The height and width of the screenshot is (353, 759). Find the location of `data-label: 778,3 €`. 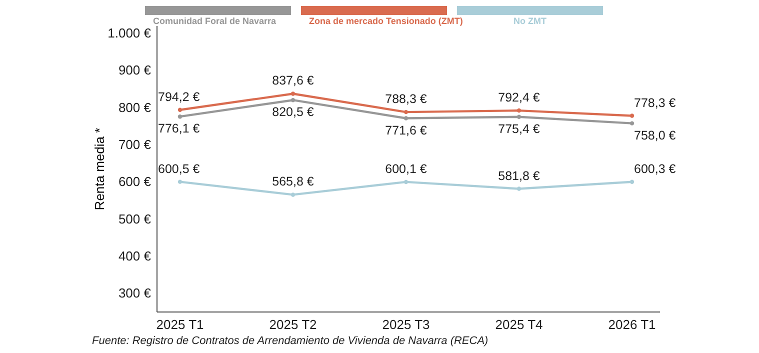

data-label: 778,3 € is located at coordinates (655, 103).